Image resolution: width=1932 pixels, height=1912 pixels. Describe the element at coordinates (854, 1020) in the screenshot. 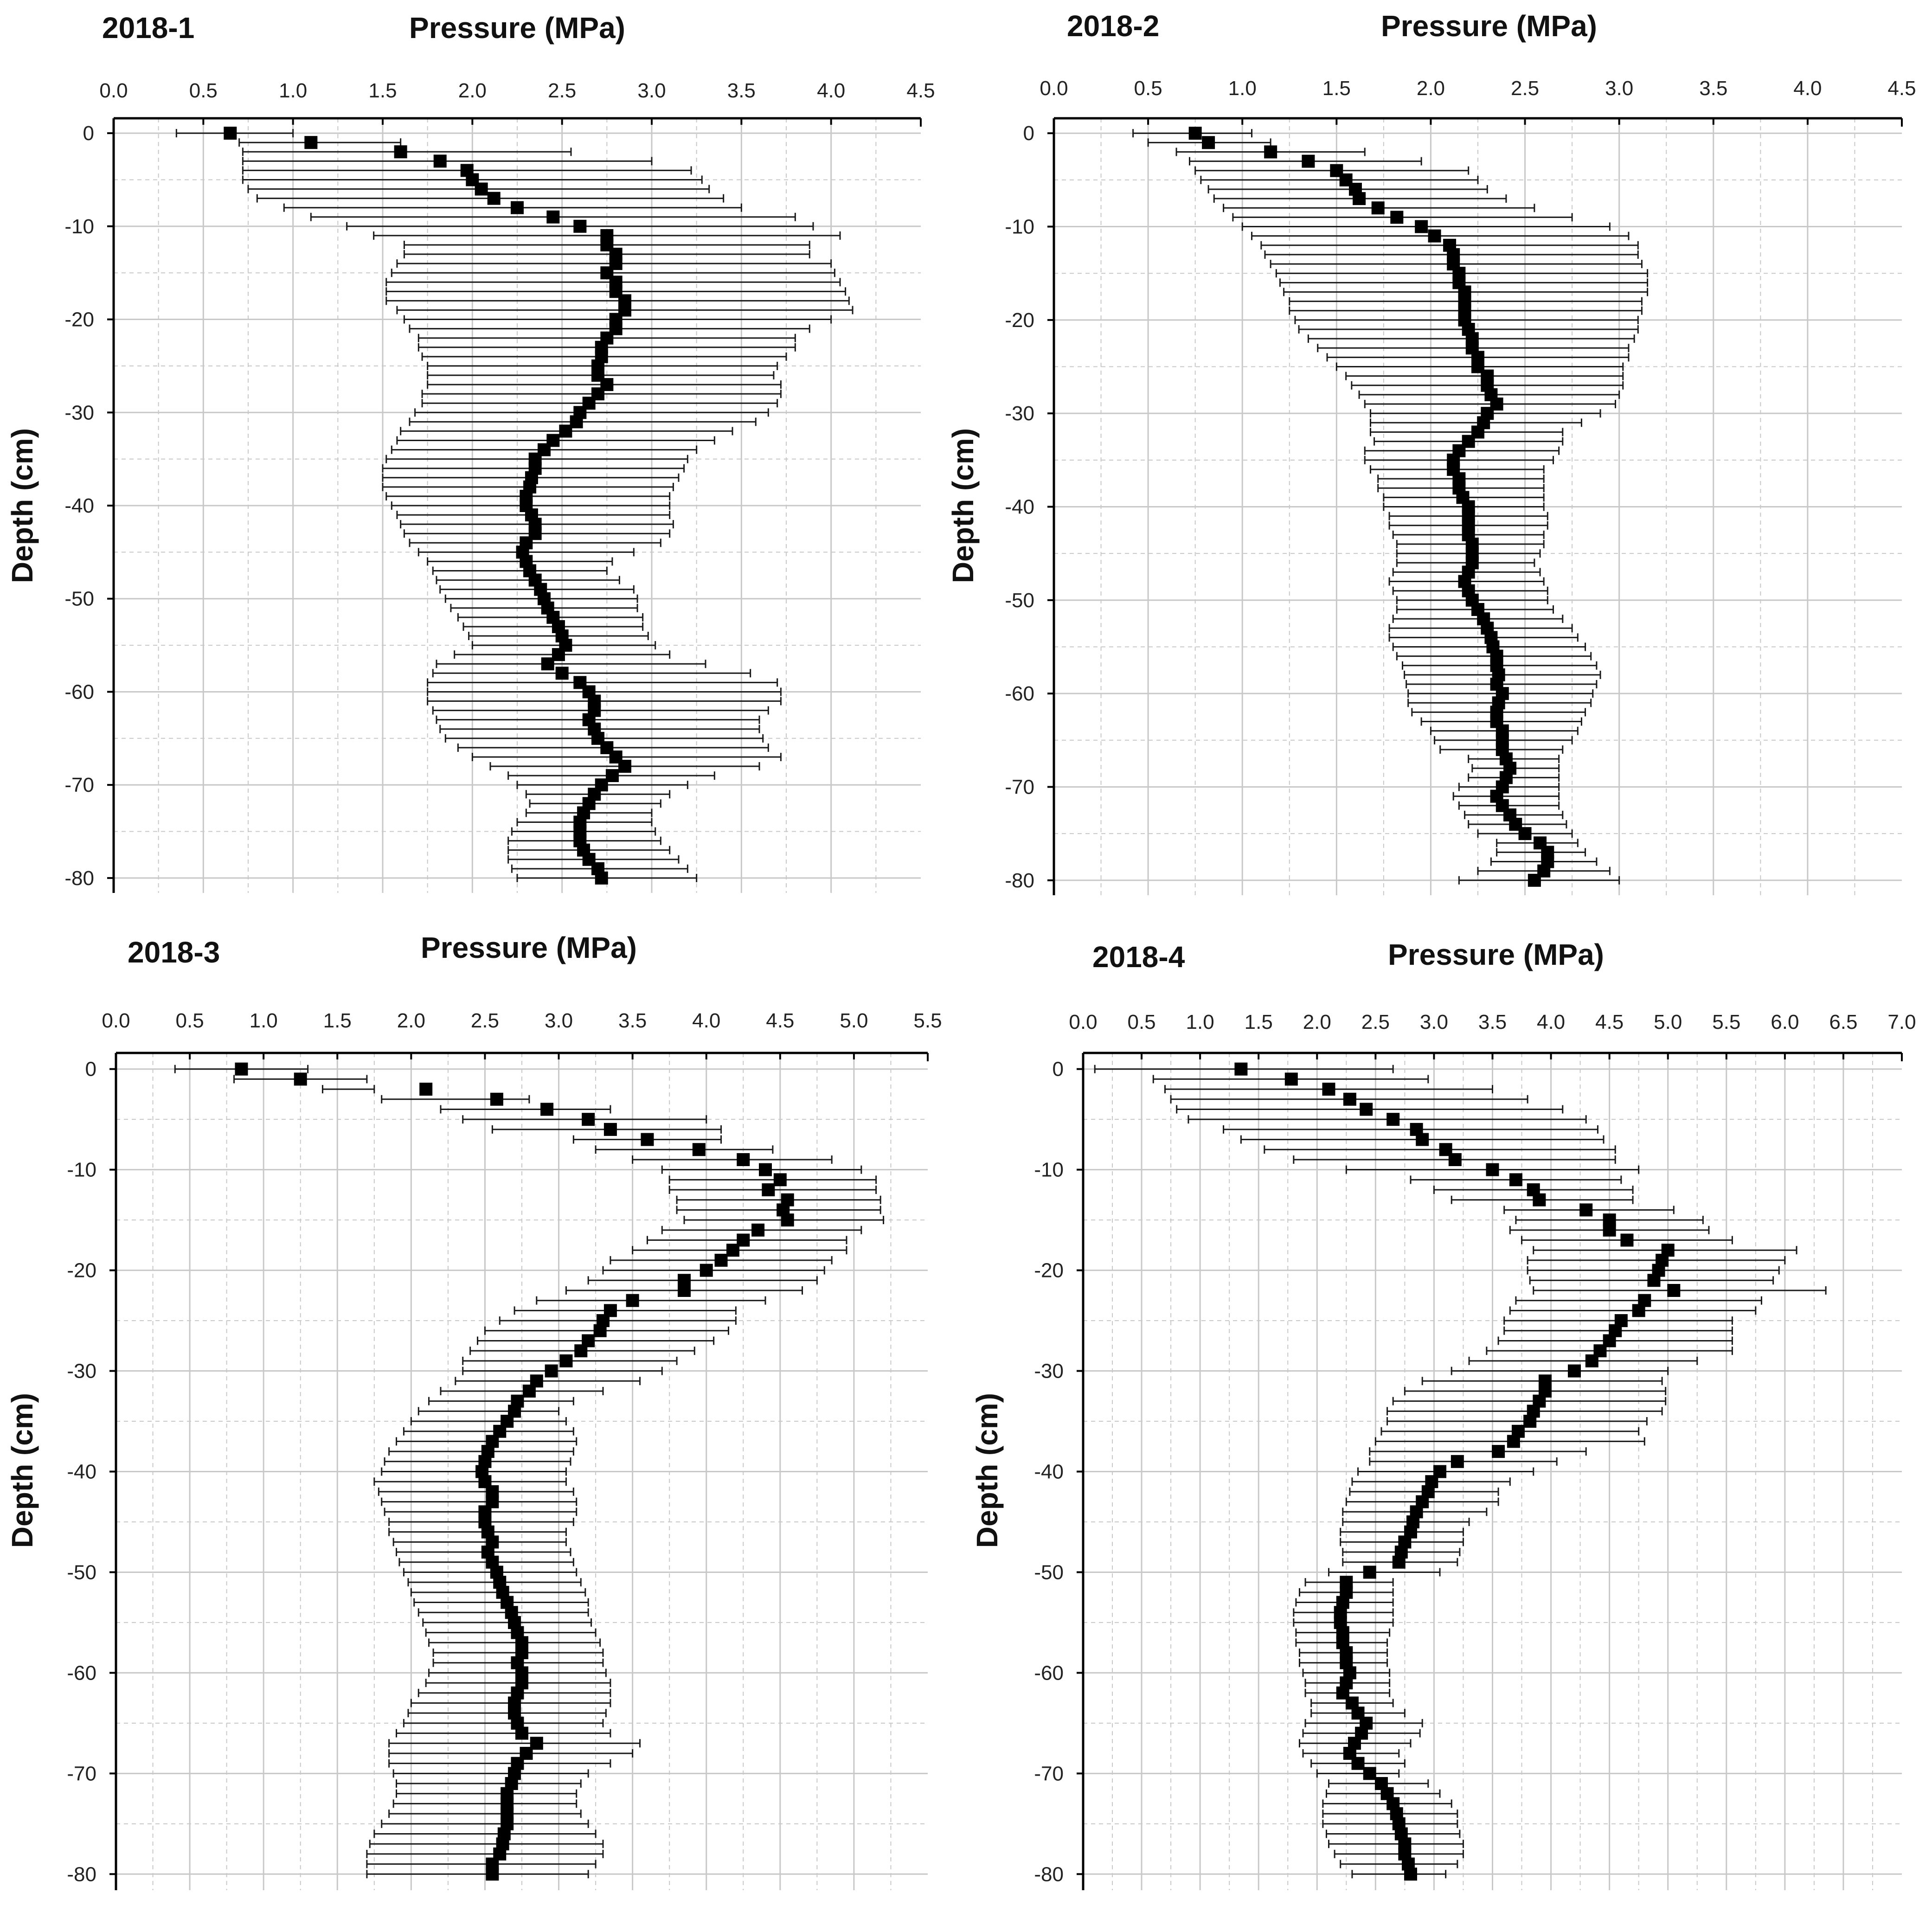

I see `x-tick-label: 5.0` at that location.